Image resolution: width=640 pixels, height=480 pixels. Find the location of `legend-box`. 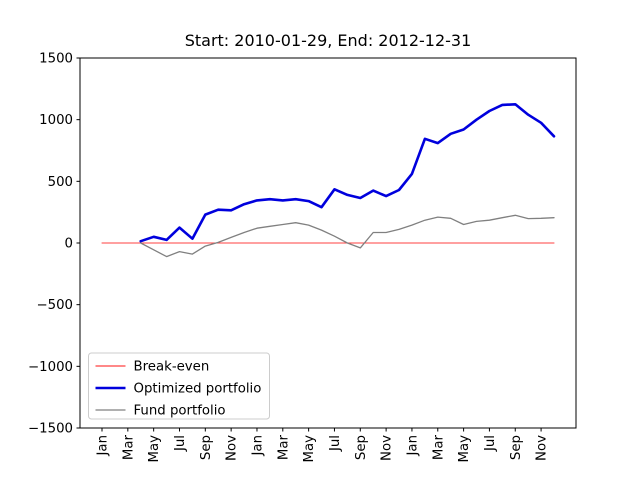

legend-box is located at coordinates (179, 386).